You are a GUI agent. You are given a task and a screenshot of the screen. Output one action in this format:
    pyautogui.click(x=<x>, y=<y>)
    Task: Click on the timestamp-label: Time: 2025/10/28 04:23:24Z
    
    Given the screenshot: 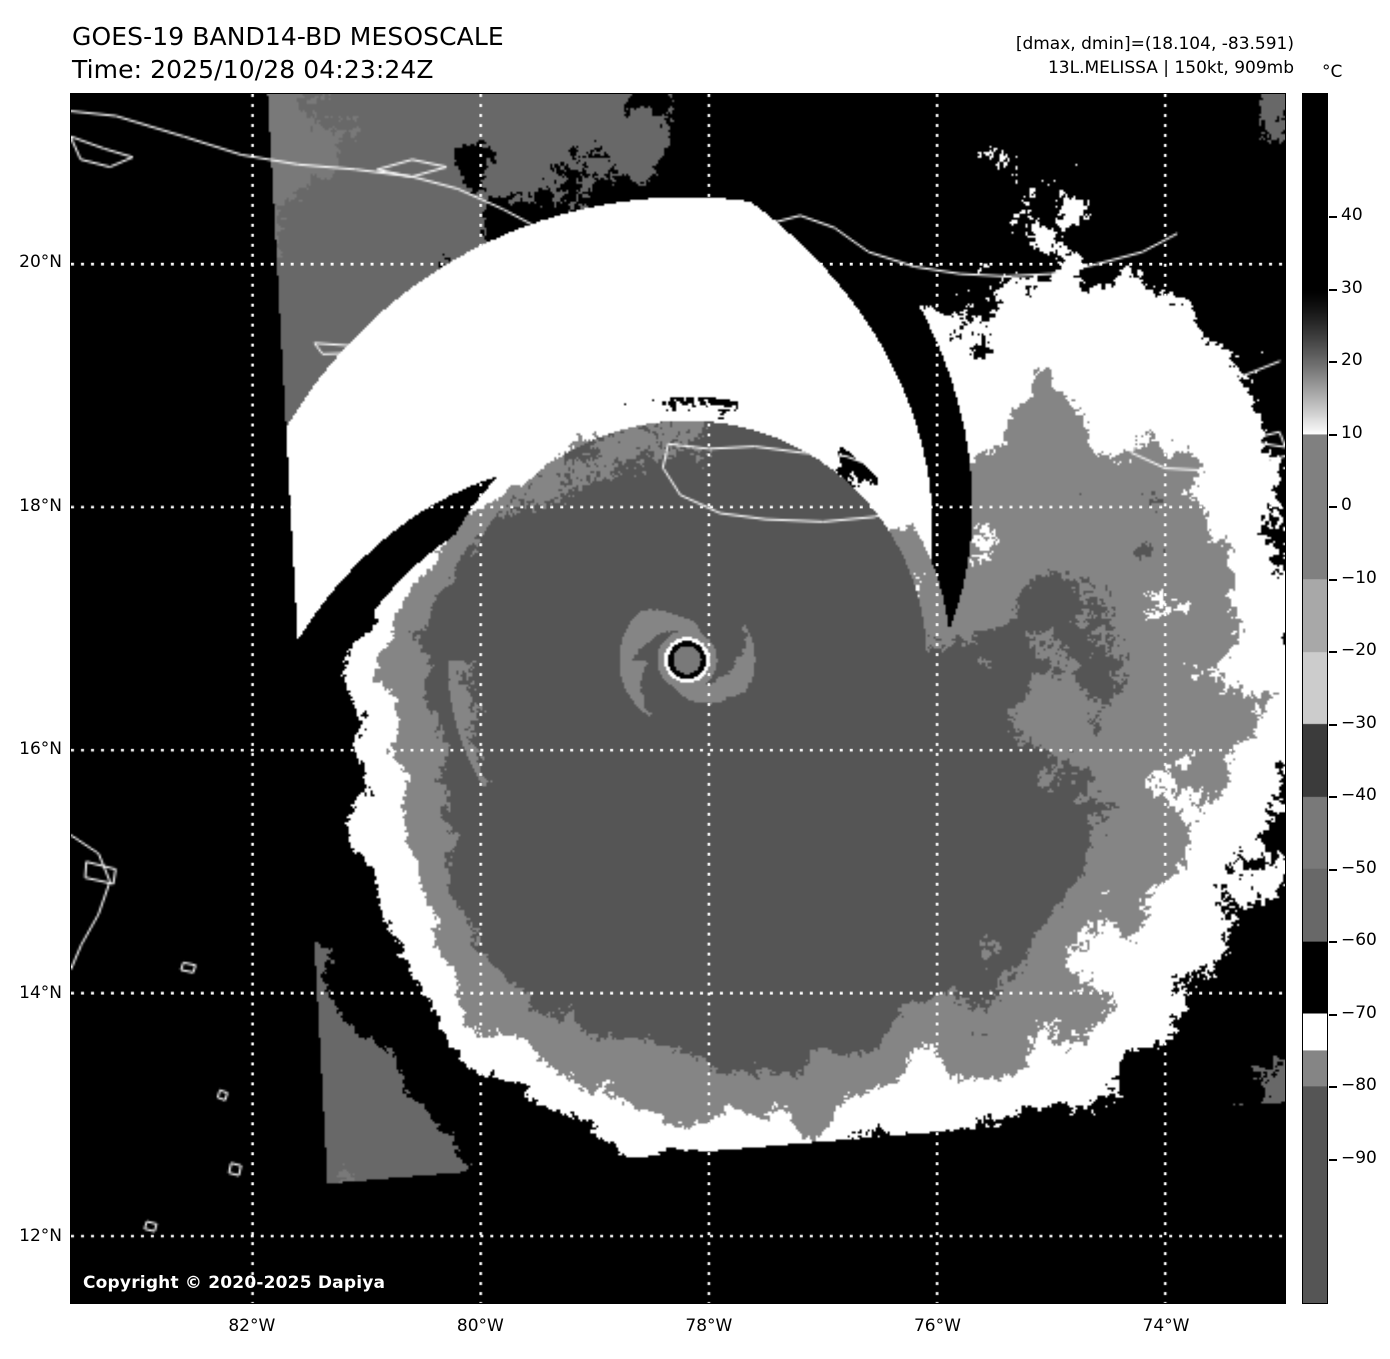 What is the action you would take?
    pyautogui.click(x=253, y=69)
    